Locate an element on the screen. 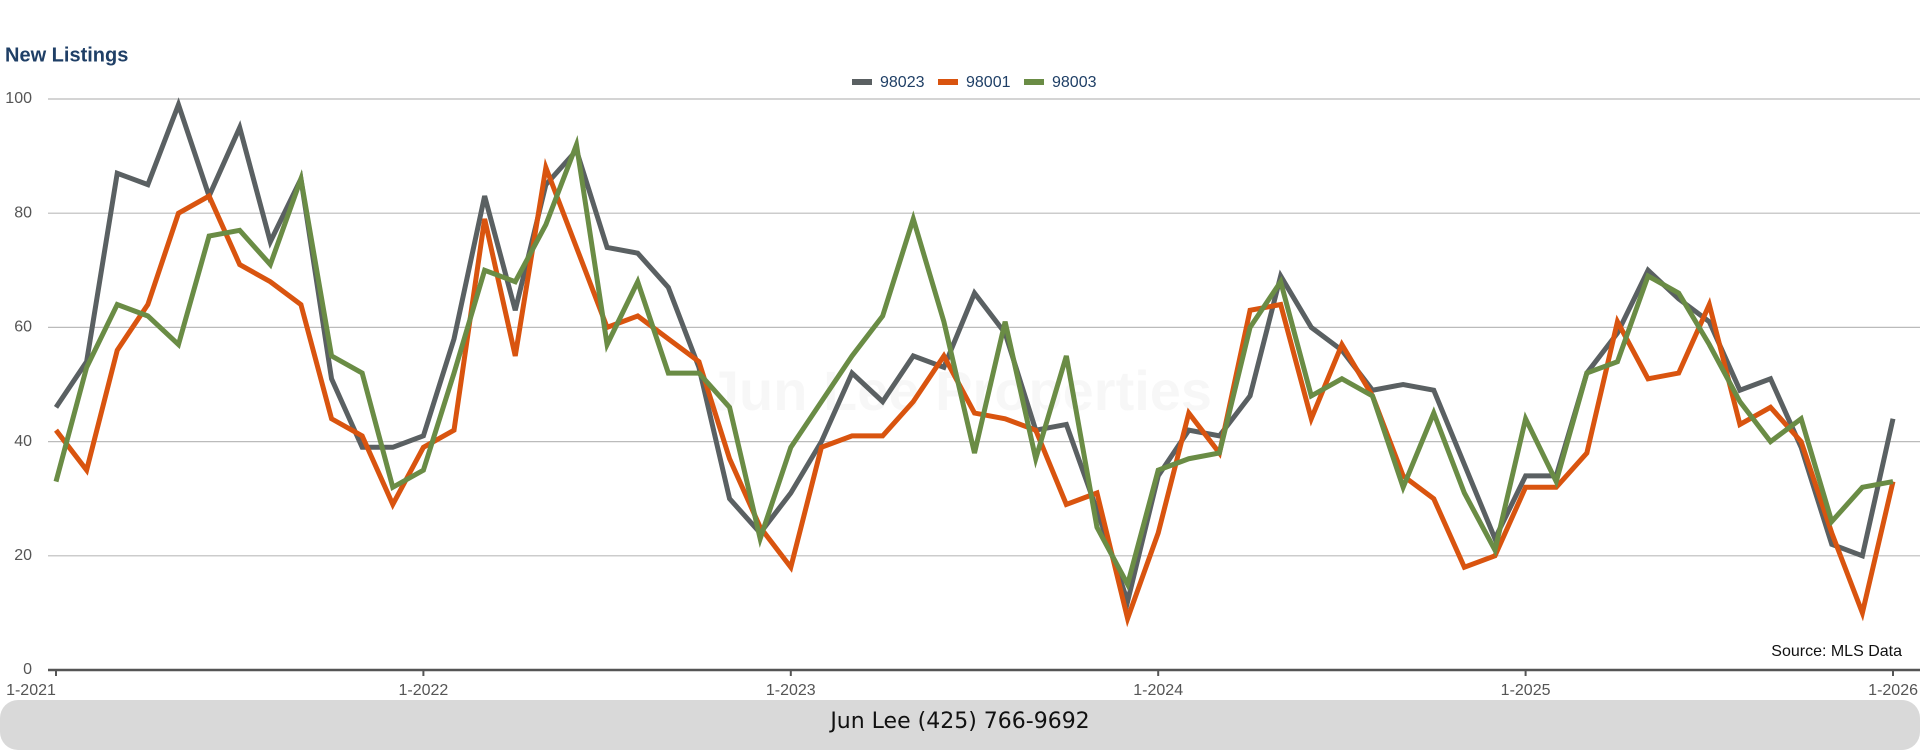 Image resolution: width=1920 pixels, height=755 pixels. x-tick-label: 1-2024 is located at coordinates (1158, 690).